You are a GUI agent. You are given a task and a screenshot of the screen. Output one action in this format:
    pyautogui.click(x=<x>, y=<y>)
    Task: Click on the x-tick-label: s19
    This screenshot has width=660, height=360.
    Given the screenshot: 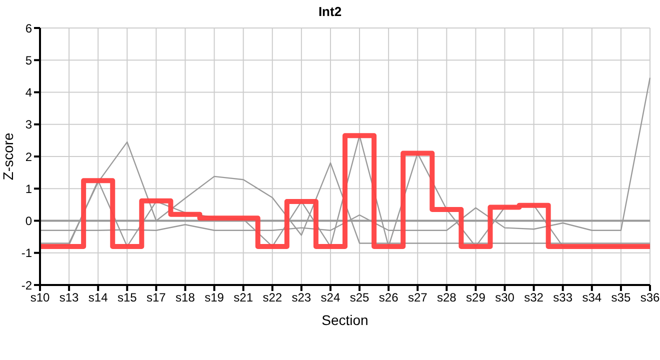 What is the action you would take?
    pyautogui.click(x=214, y=297)
    